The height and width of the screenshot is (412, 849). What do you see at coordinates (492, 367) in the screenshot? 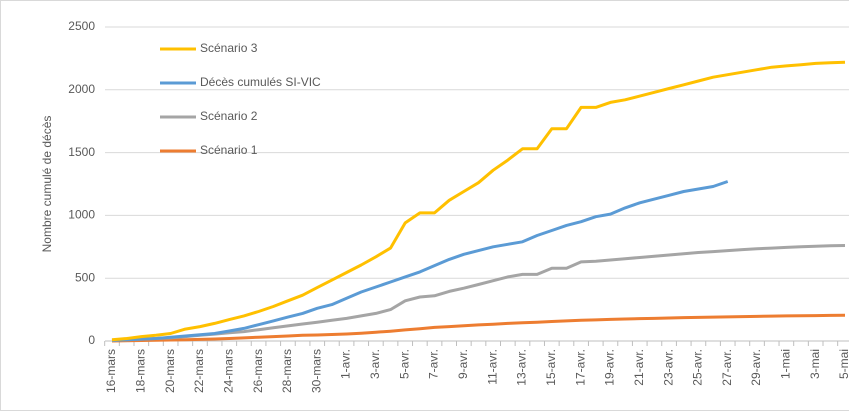
I see `x-tick-label: 11-avr.` at bounding box center [492, 367].